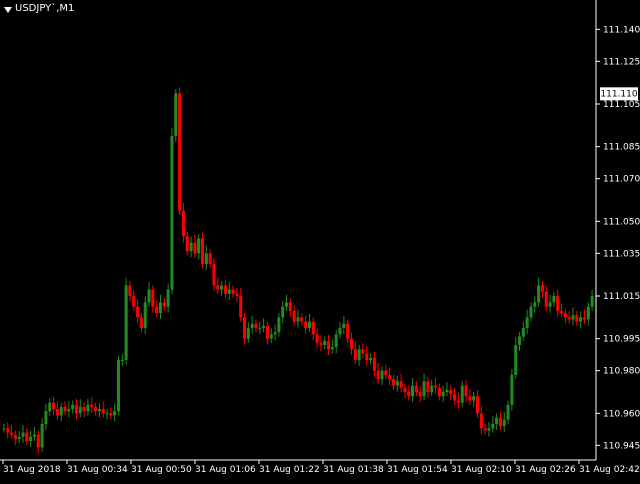 This screenshot has width=640, height=484. I want to click on price-tick-label: 111.085, so click(621, 148).